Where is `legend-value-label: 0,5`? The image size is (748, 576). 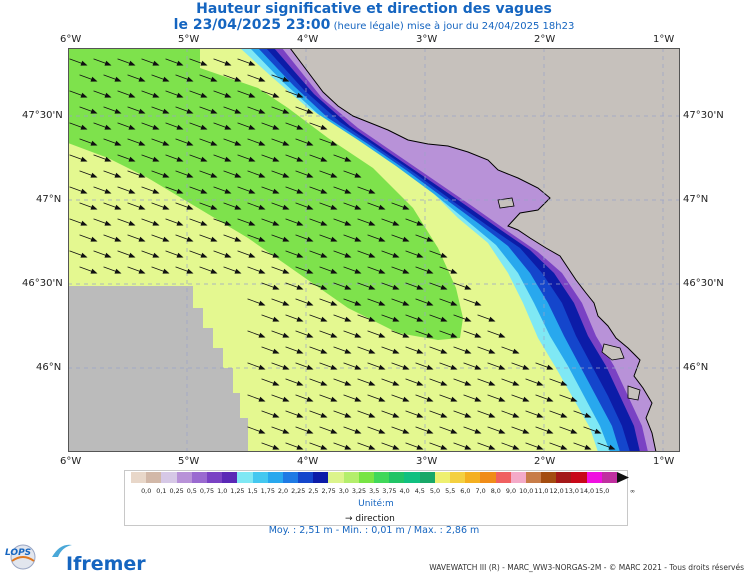
legend-value-label: 0,5 is located at coordinates (191, 491).